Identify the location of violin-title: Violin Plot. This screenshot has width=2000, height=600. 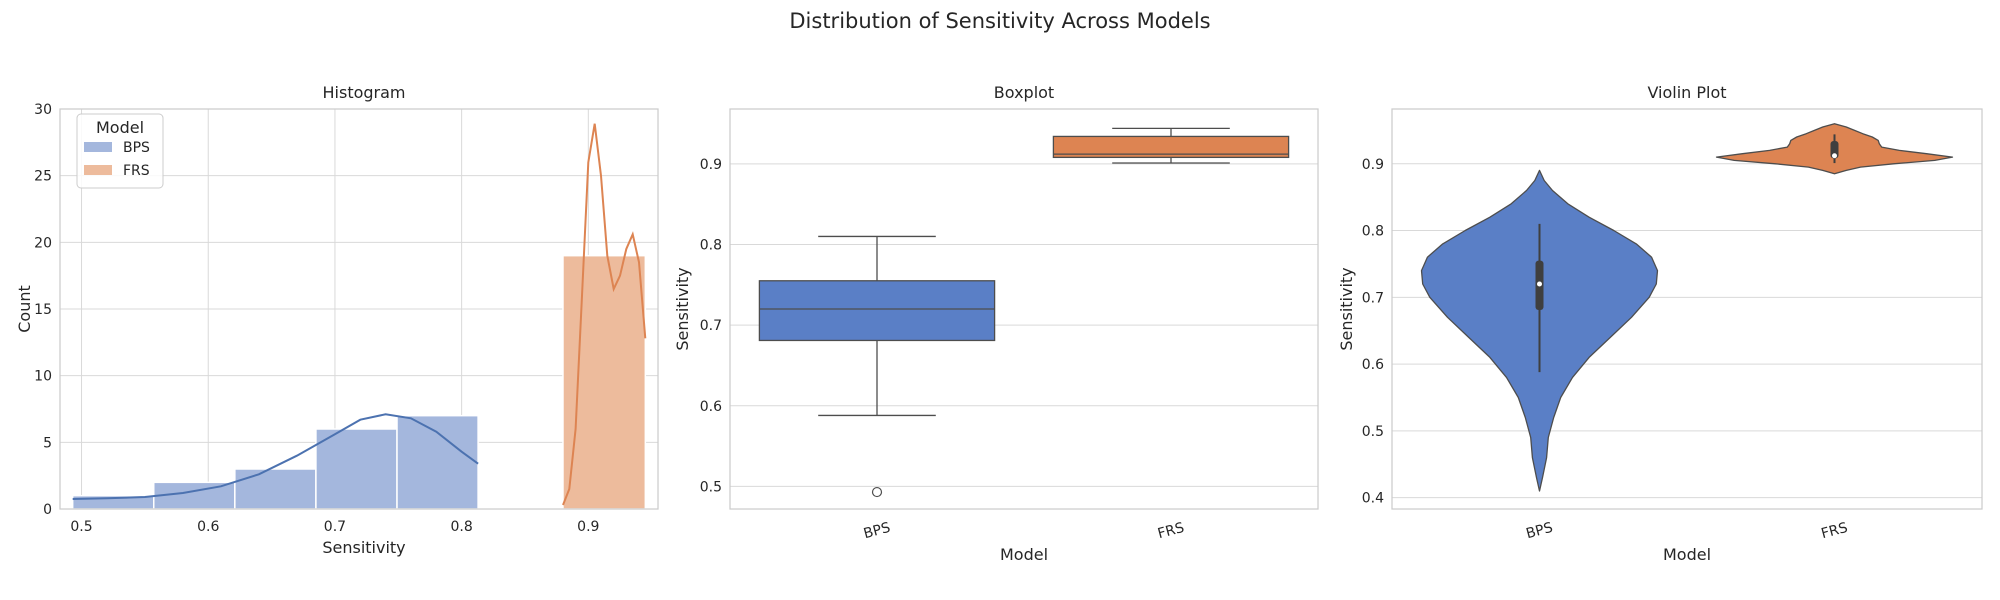
(1686, 92).